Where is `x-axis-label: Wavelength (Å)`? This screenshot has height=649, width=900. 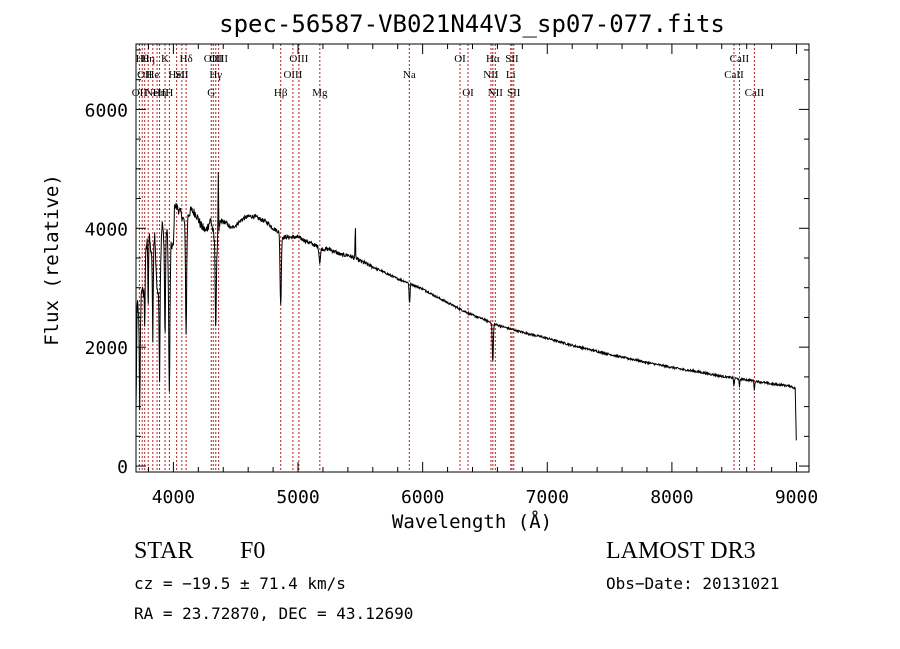
x-axis-label: Wavelength (Å) is located at coordinates (472, 521).